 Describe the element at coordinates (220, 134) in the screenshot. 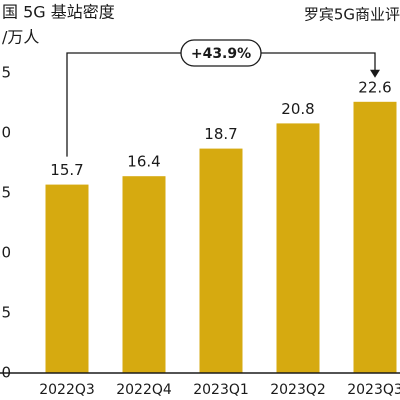

I see `value-label: 18.7` at that location.